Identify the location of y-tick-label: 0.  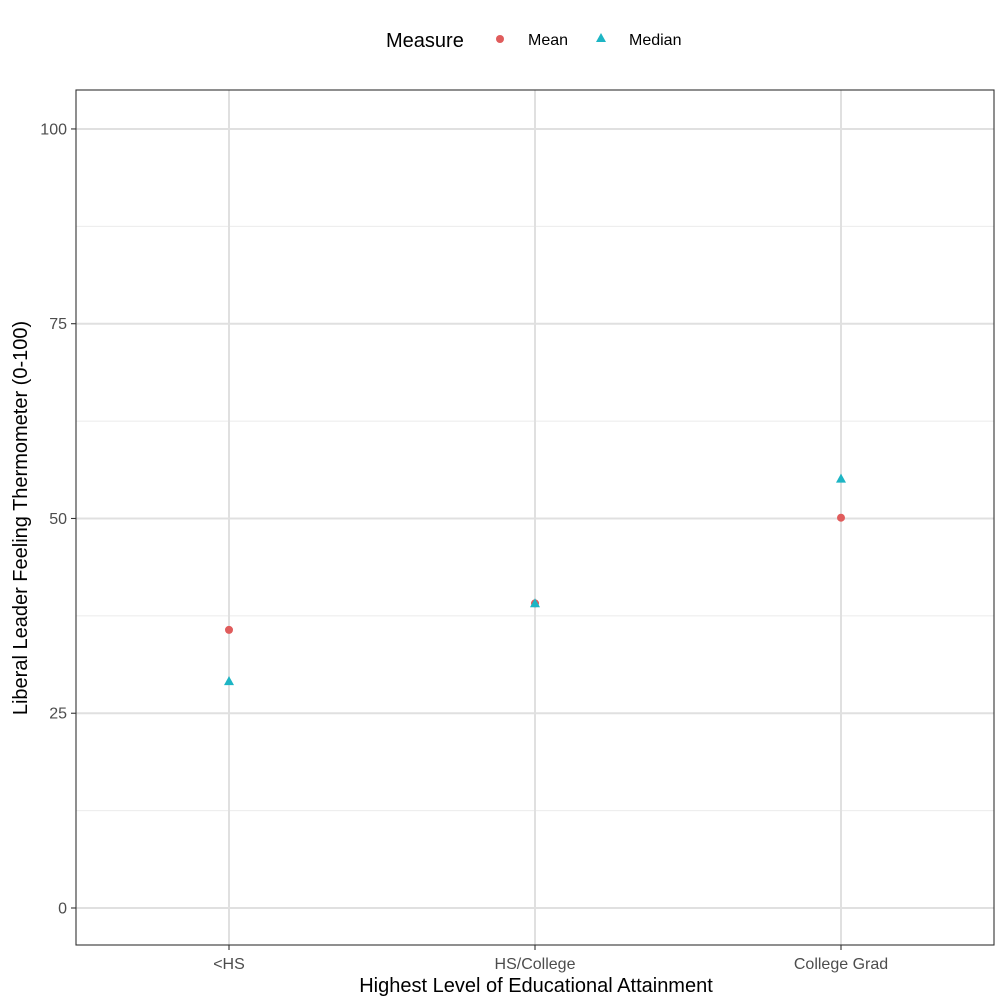
(62, 908).